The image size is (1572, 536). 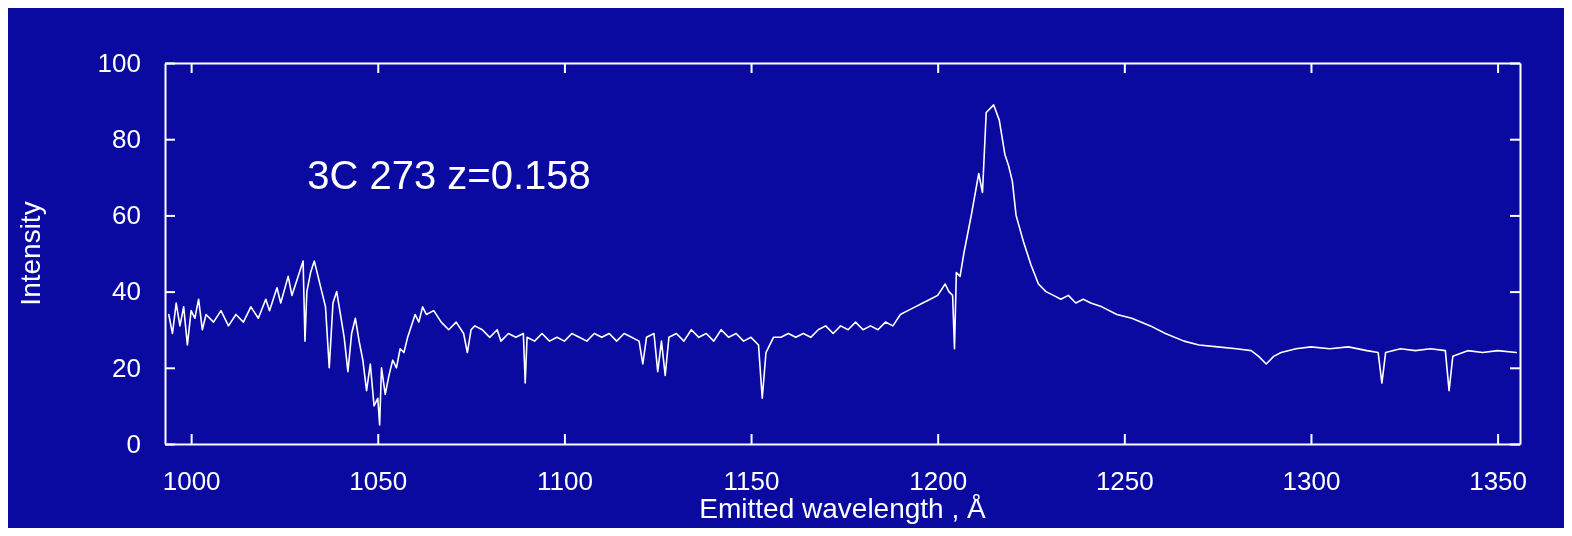 I want to click on annotation: 3C 273 z=0.158, so click(x=449, y=174).